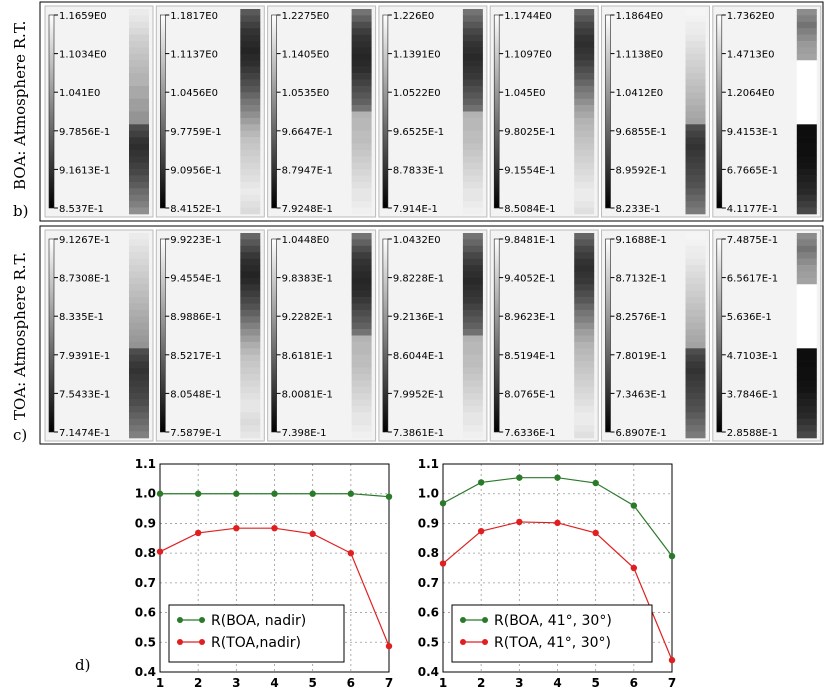 Image resolution: width=826 pixels, height=696 pixels. What do you see at coordinates (20, 348) in the screenshot?
I see `row-c-label: TOA: Atmosphere R.T. c)` at bounding box center [20, 348].